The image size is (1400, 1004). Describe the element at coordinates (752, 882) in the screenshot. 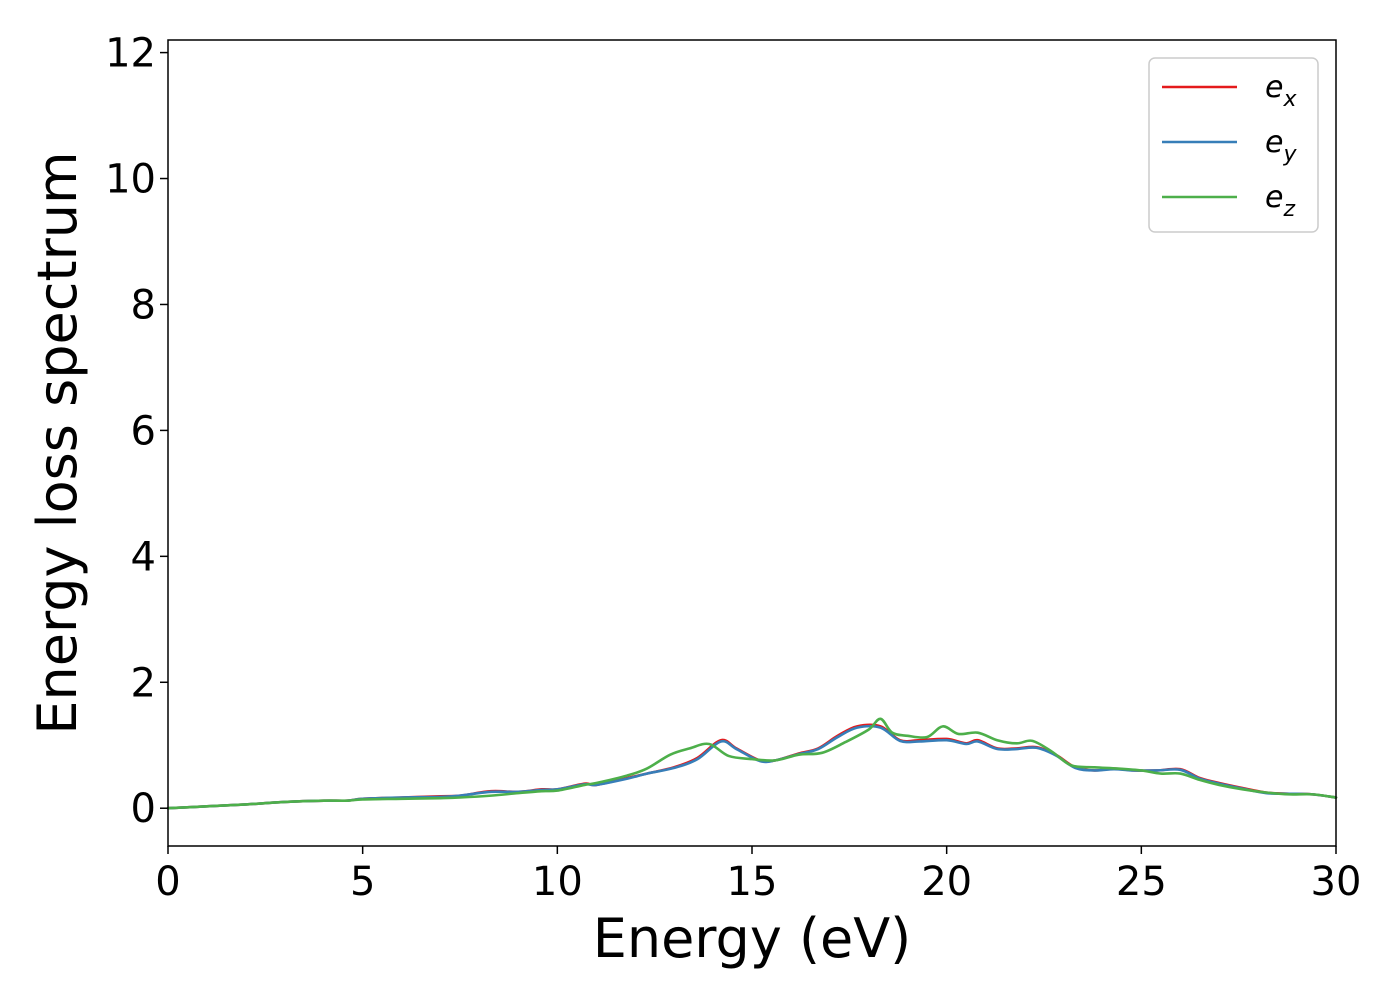

I see `x-tick-label: 15` at that location.